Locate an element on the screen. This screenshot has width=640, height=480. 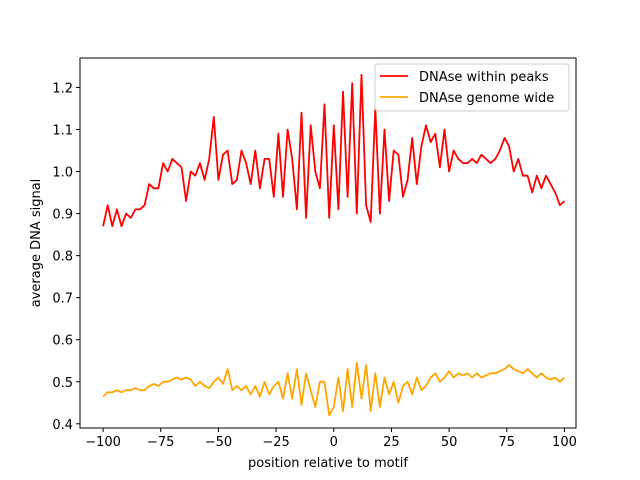
y-axis-label: average DNA signal is located at coordinates (36, 243).